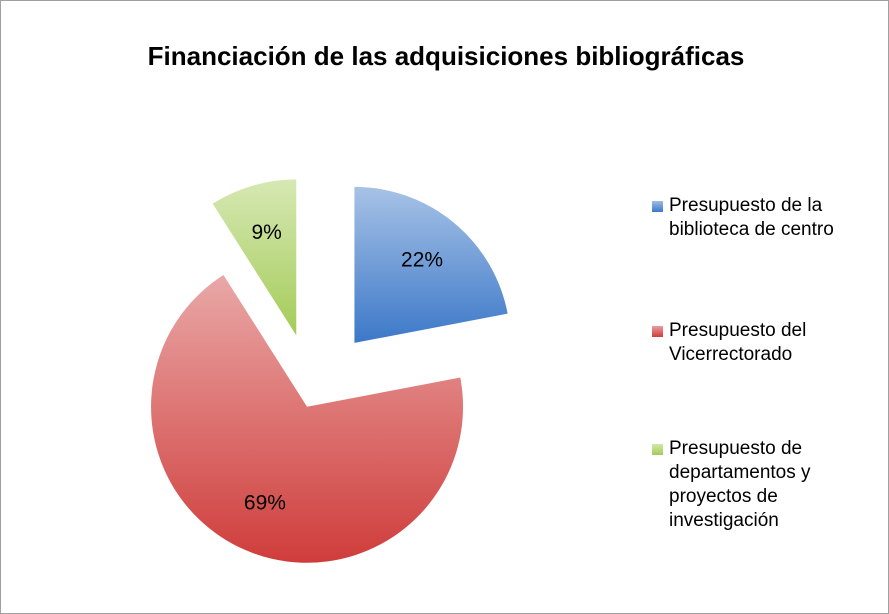 The image size is (889, 614). Describe the element at coordinates (738, 342) in the screenshot. I see `legend-label: Presupuesto del Vicerrectorado` at that location.